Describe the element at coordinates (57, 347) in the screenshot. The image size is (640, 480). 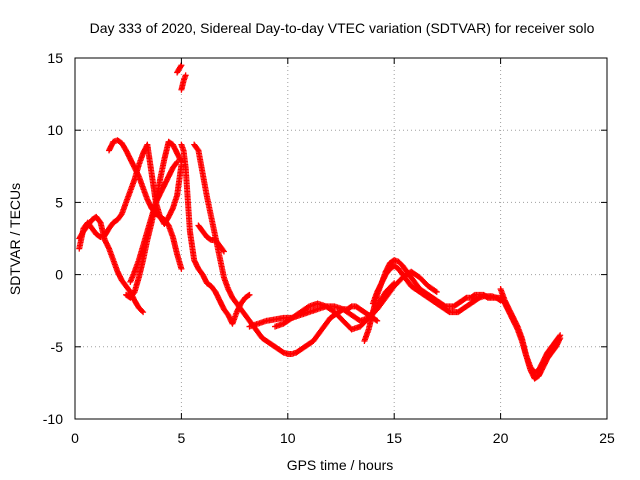
I see `y-tick-label: -5` at that location.